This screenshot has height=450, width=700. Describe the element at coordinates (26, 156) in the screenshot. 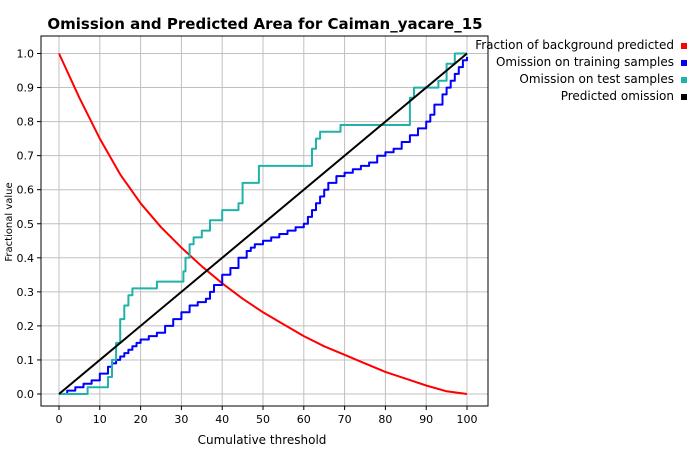

I see `y-tick-label: 0.7` at that location.